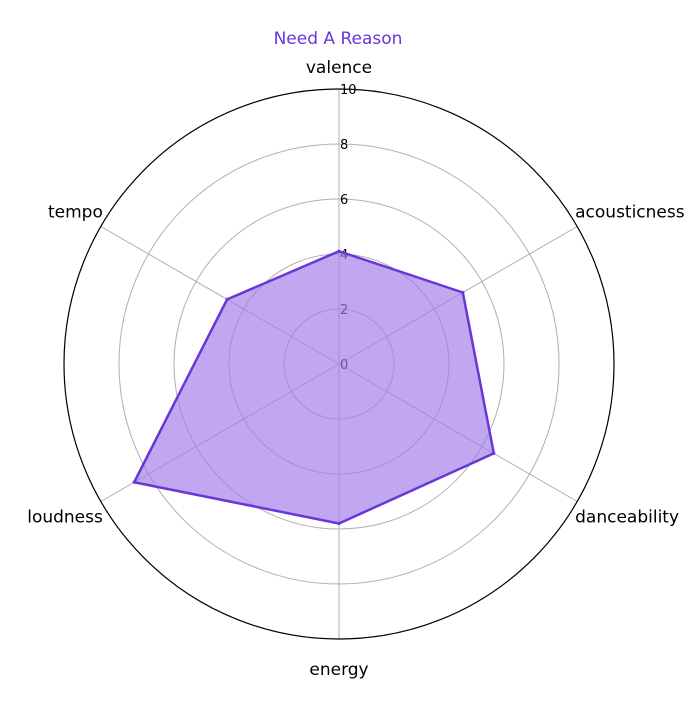 Image resolution: width=695 pixels, height=721 pixels. What do you see at coordinates (134, 482) in the screenshot?
I see `data-point-loudness` at bounding box center [134, 482].